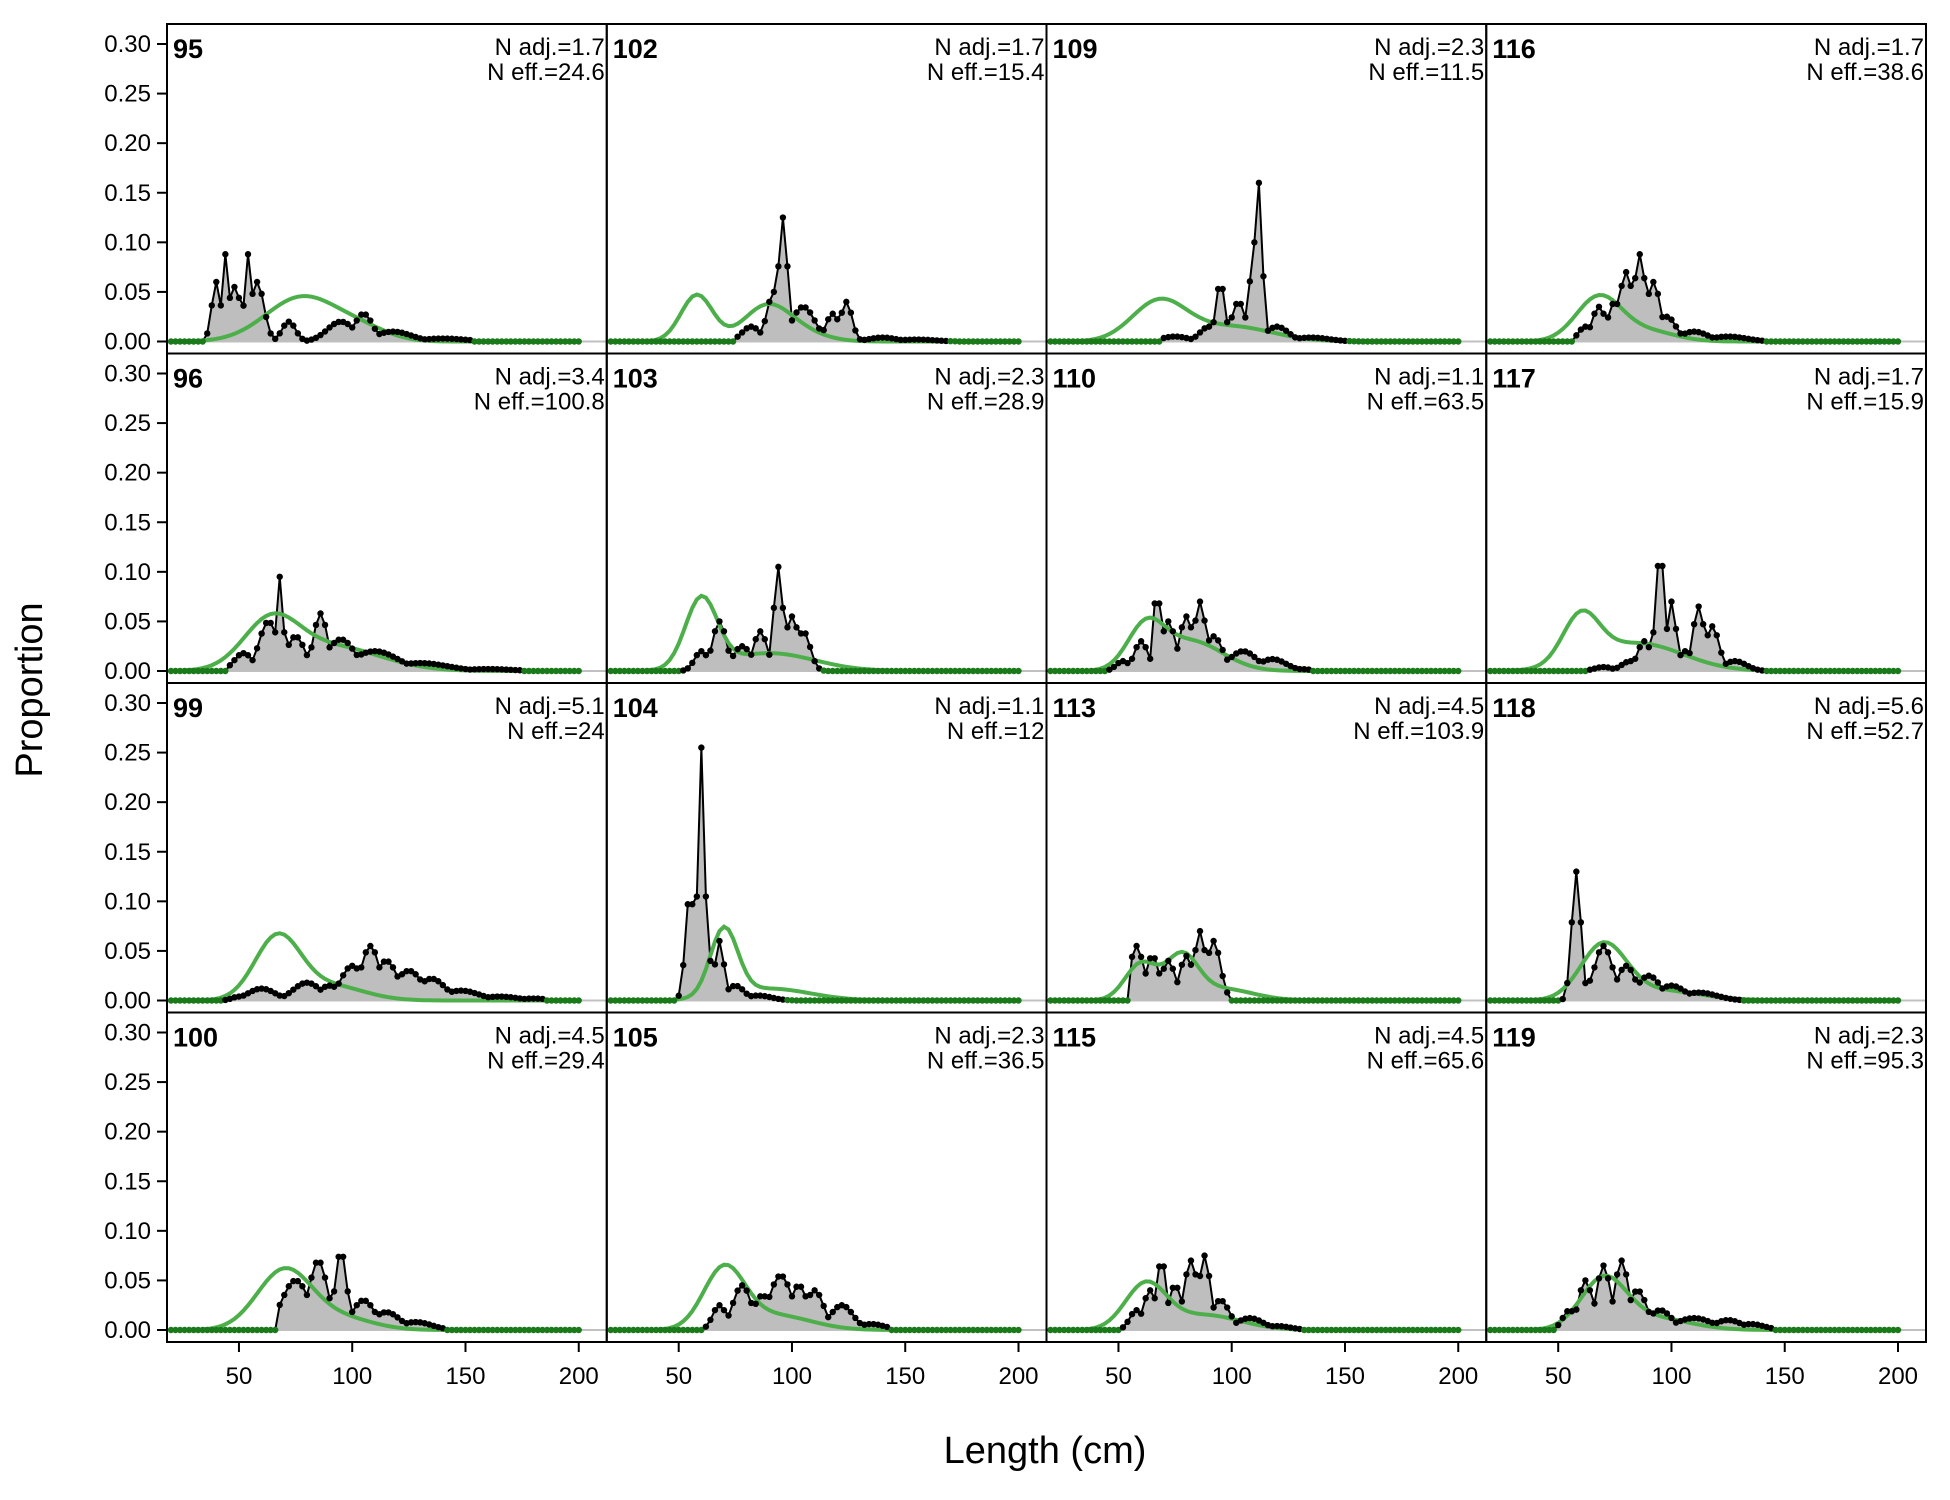 The width and height of the screenshot is (1950, 1500). I want to click on expected-line, so click(814, 963).